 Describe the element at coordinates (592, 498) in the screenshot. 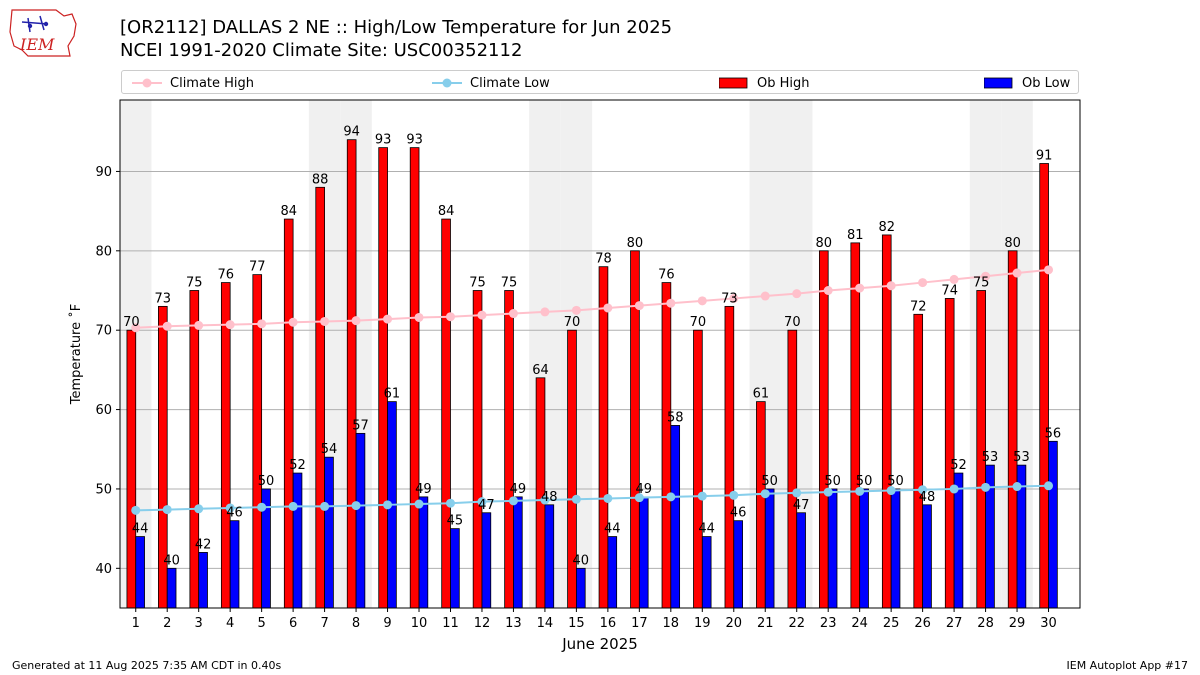

I see `climate-low-line` at that location.